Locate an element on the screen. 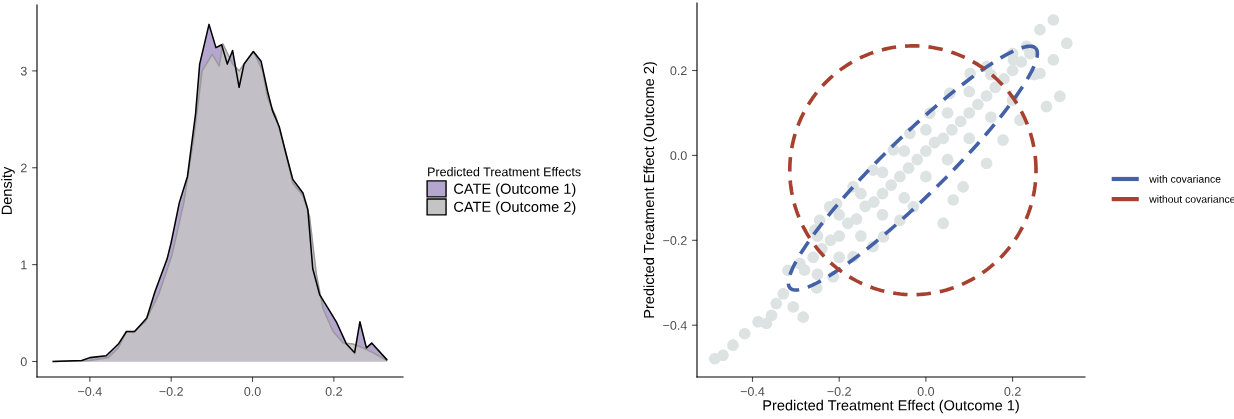 Image resolution: width=1234 pixels, height=419 pixels. y-tick-label: 0.2 is located at coordinates (678, 71).